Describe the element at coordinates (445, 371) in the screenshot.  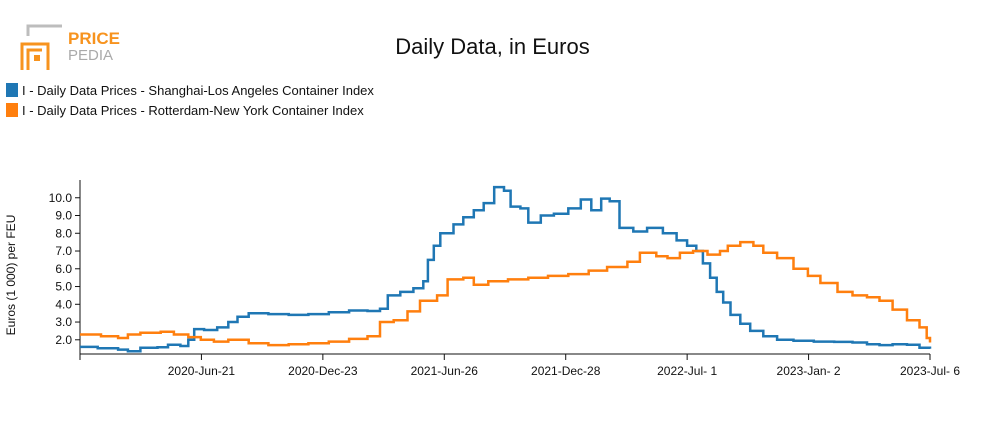
I see `x-tick-label: 2021-Jun-26` at that location.